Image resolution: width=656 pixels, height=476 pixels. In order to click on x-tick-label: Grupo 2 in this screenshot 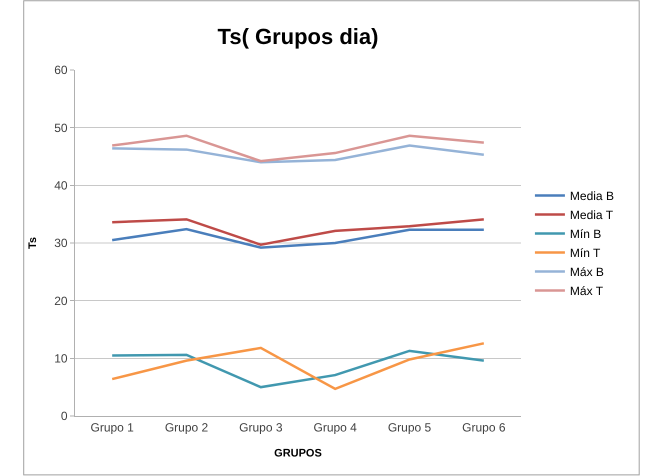, I will do `click(186, 427)`.